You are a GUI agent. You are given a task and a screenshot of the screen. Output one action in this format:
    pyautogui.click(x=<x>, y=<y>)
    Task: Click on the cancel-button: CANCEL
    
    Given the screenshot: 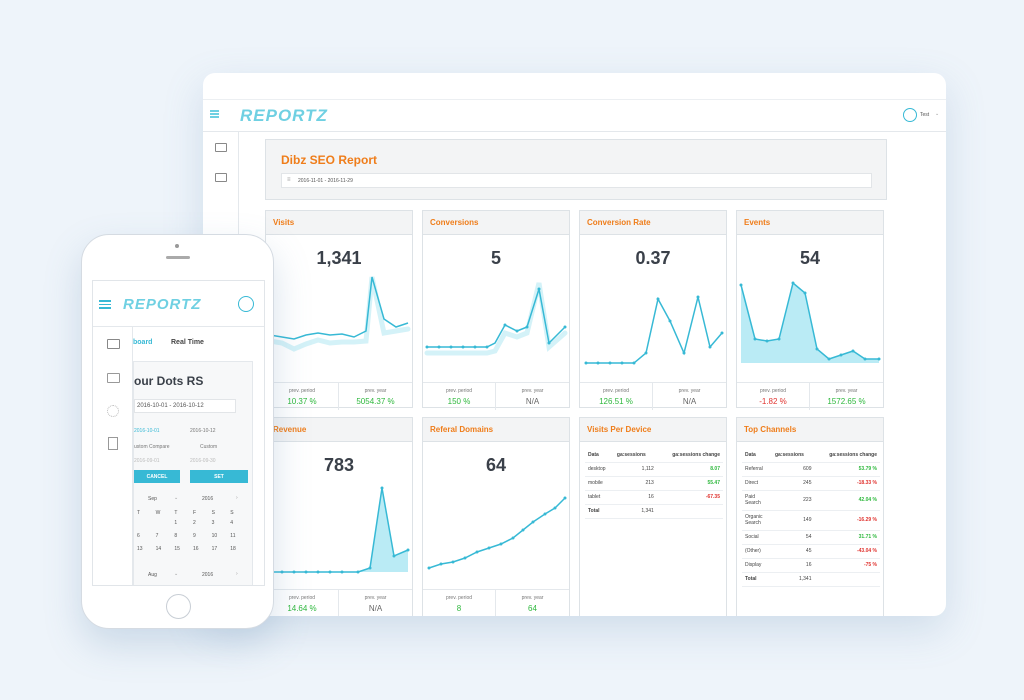 What is the action you would take?
    pyautogui.click(x=157, y=476)
    